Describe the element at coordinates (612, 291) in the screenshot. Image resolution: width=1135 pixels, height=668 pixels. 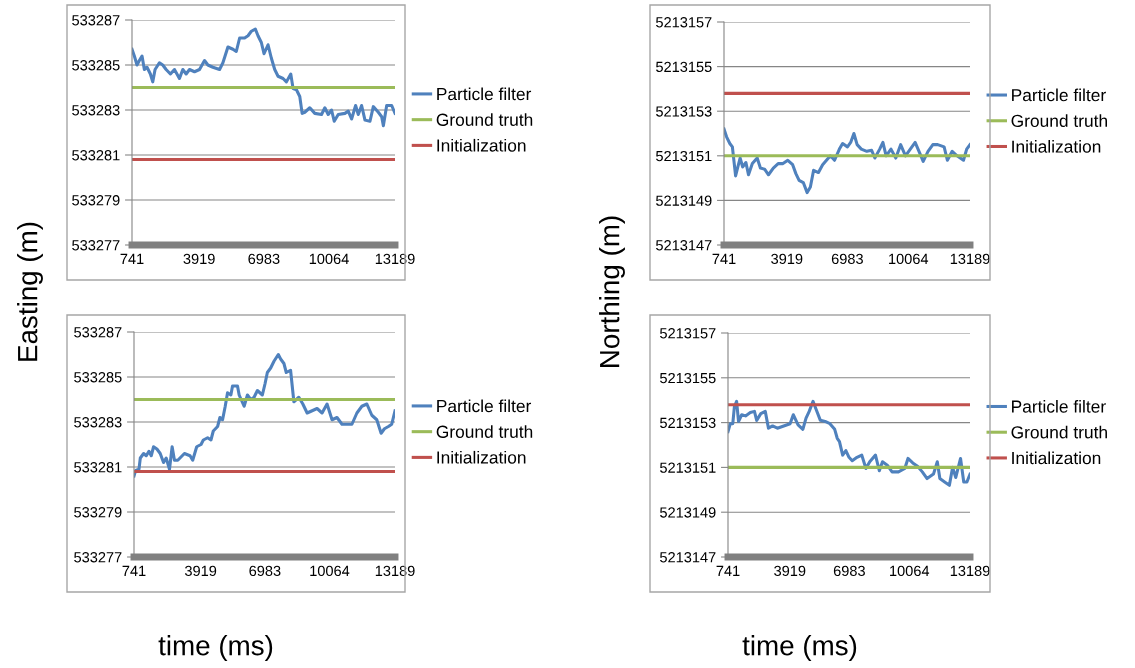
I see `y-axis-title: Northing (m)` at that location.